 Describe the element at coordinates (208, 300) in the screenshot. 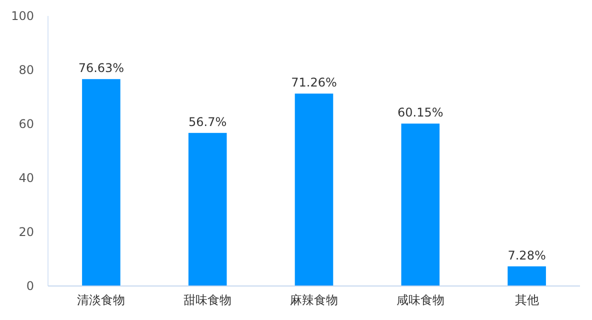

I see `x-tick-label: 甜味食物` at that location.